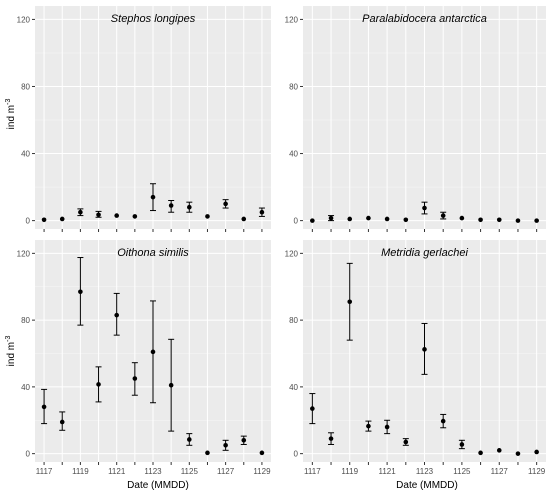 The image size is (550, 492). What do you see at coordinates (11, 351) in the screenshot?
I see `y-axis-label-bottom: ind m-3` at bounding box center [11, 351].